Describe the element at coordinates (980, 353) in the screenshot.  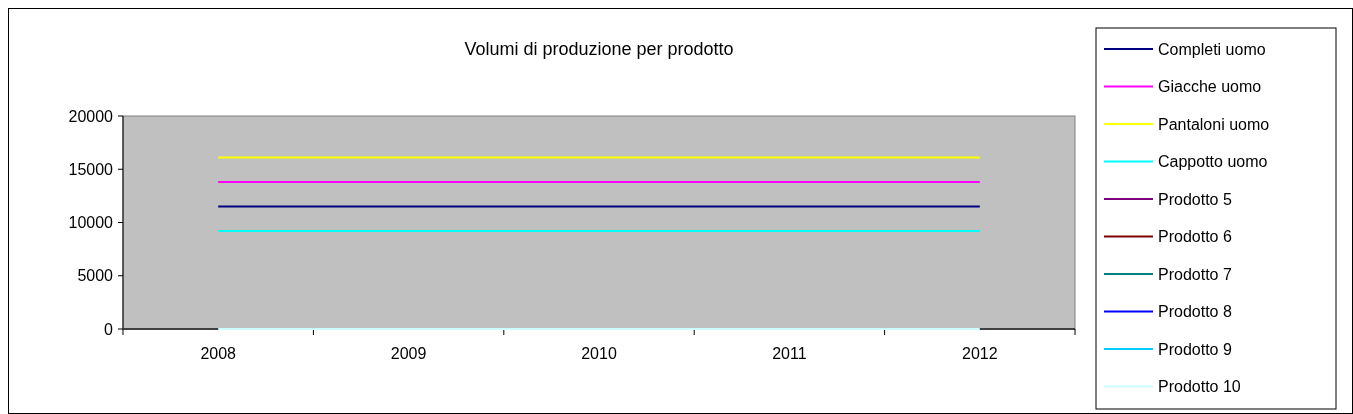
I see `x-tick-label: 2012` at that location.